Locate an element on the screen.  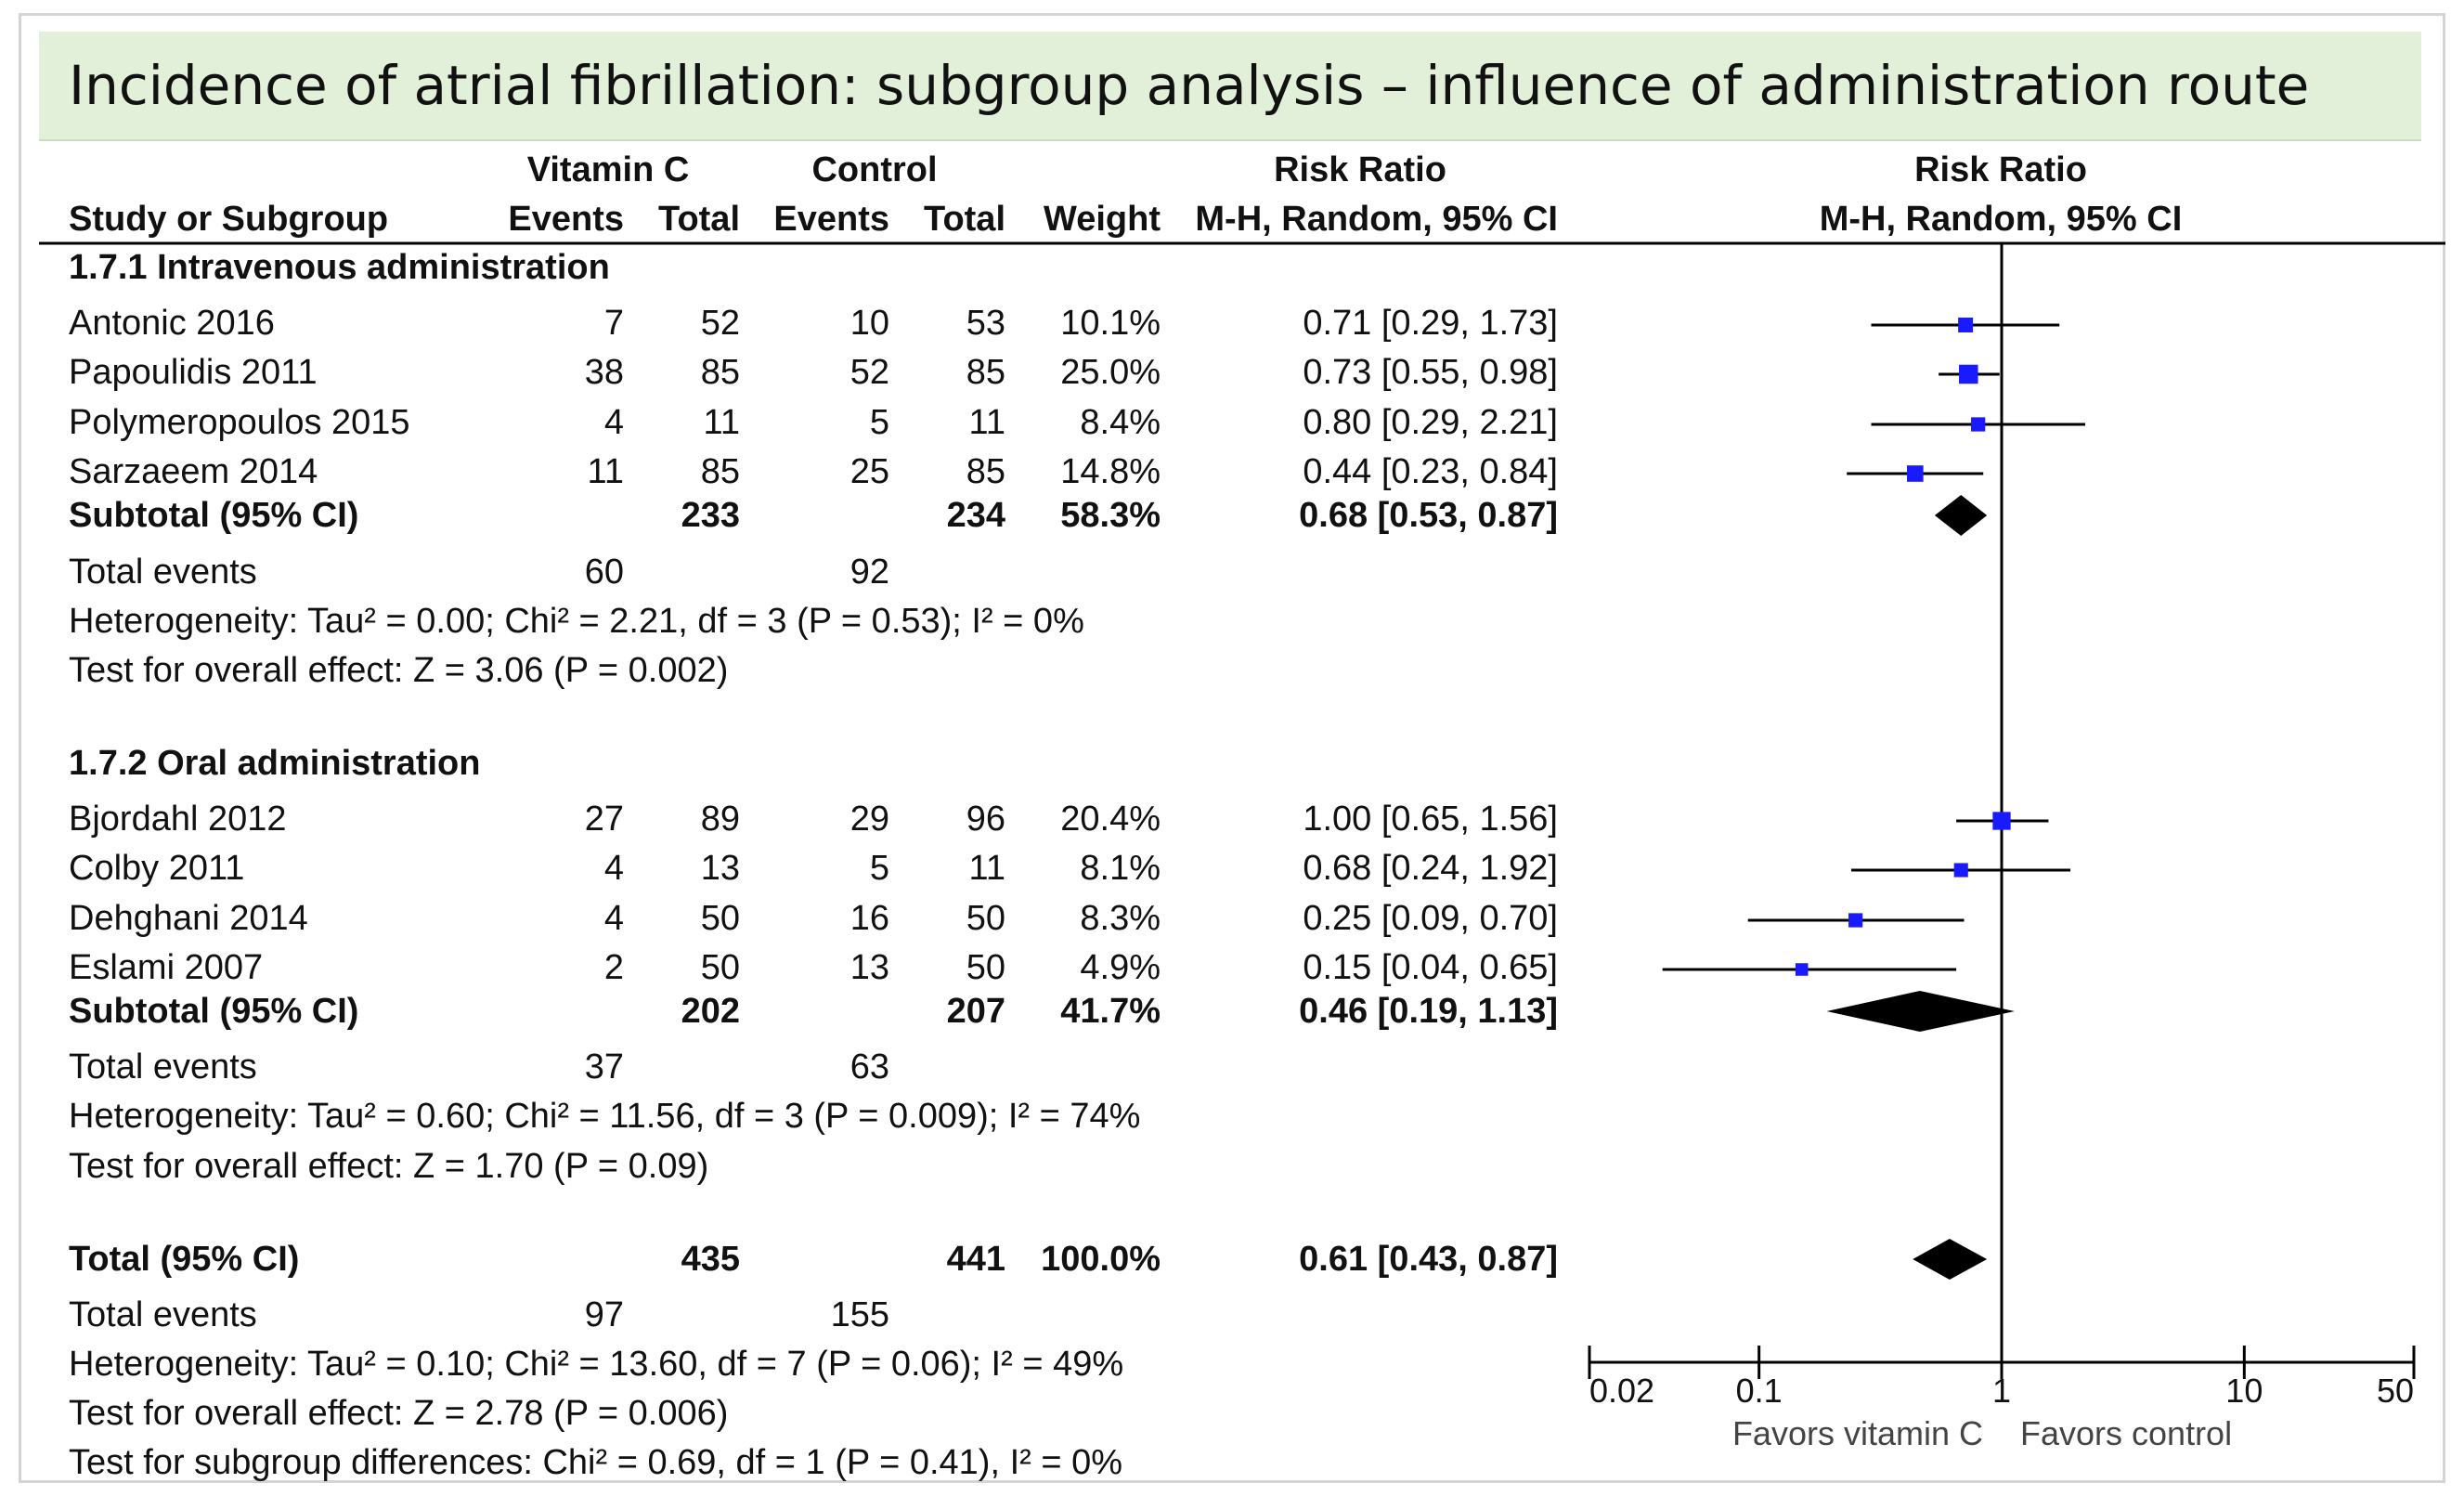
study-name: Antonic 2016 is located at coordinates (172, 323).